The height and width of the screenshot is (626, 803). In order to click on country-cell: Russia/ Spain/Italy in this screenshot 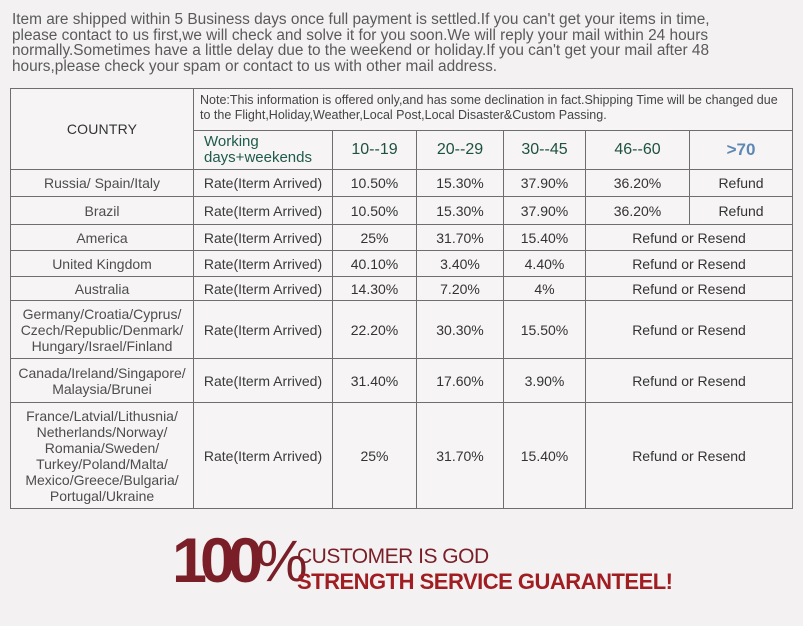, I will do `click(102, 183)`.